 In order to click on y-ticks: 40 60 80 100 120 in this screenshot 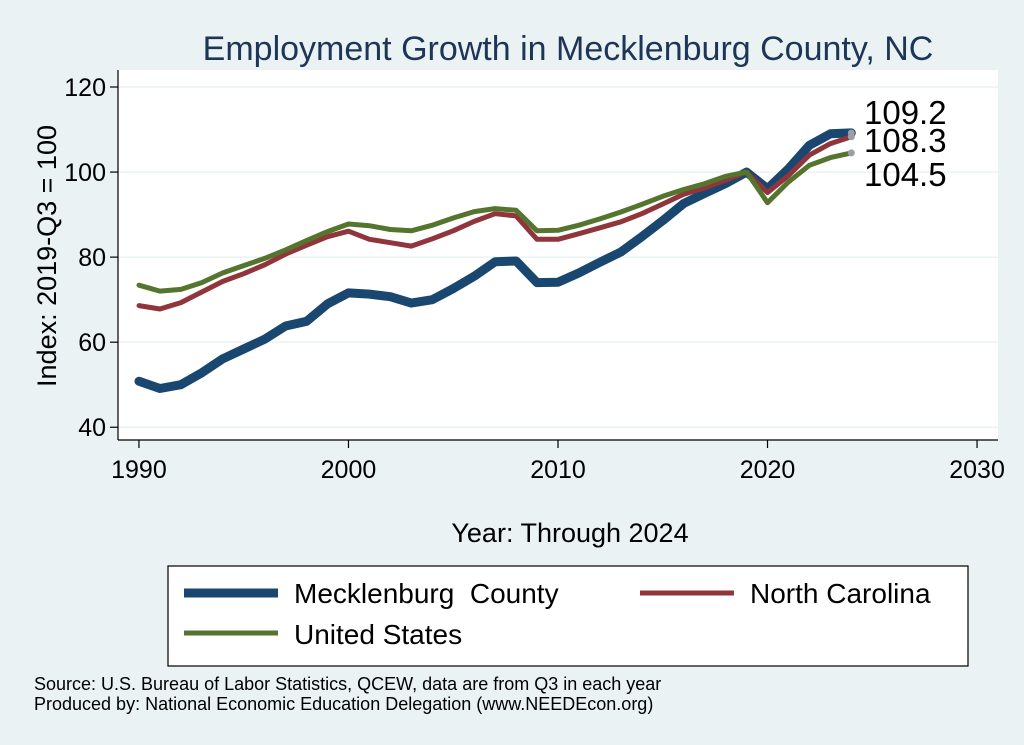, I will do `click(91, 258)`.